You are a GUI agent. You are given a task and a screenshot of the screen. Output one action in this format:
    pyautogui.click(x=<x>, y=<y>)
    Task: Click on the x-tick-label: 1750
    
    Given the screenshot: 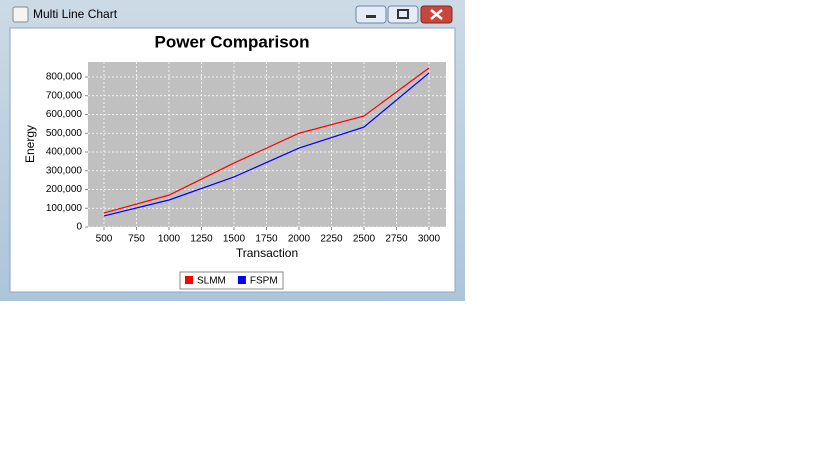 What is the action you would take?
    pyautogui.click(x=266, y=239)
    